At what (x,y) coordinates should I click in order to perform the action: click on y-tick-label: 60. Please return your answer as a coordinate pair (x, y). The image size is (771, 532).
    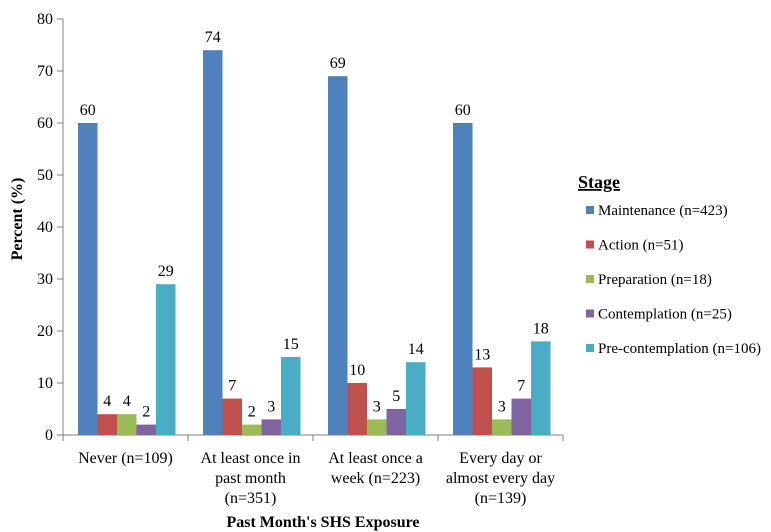
    Looking at the image, I should click on (45, 123).